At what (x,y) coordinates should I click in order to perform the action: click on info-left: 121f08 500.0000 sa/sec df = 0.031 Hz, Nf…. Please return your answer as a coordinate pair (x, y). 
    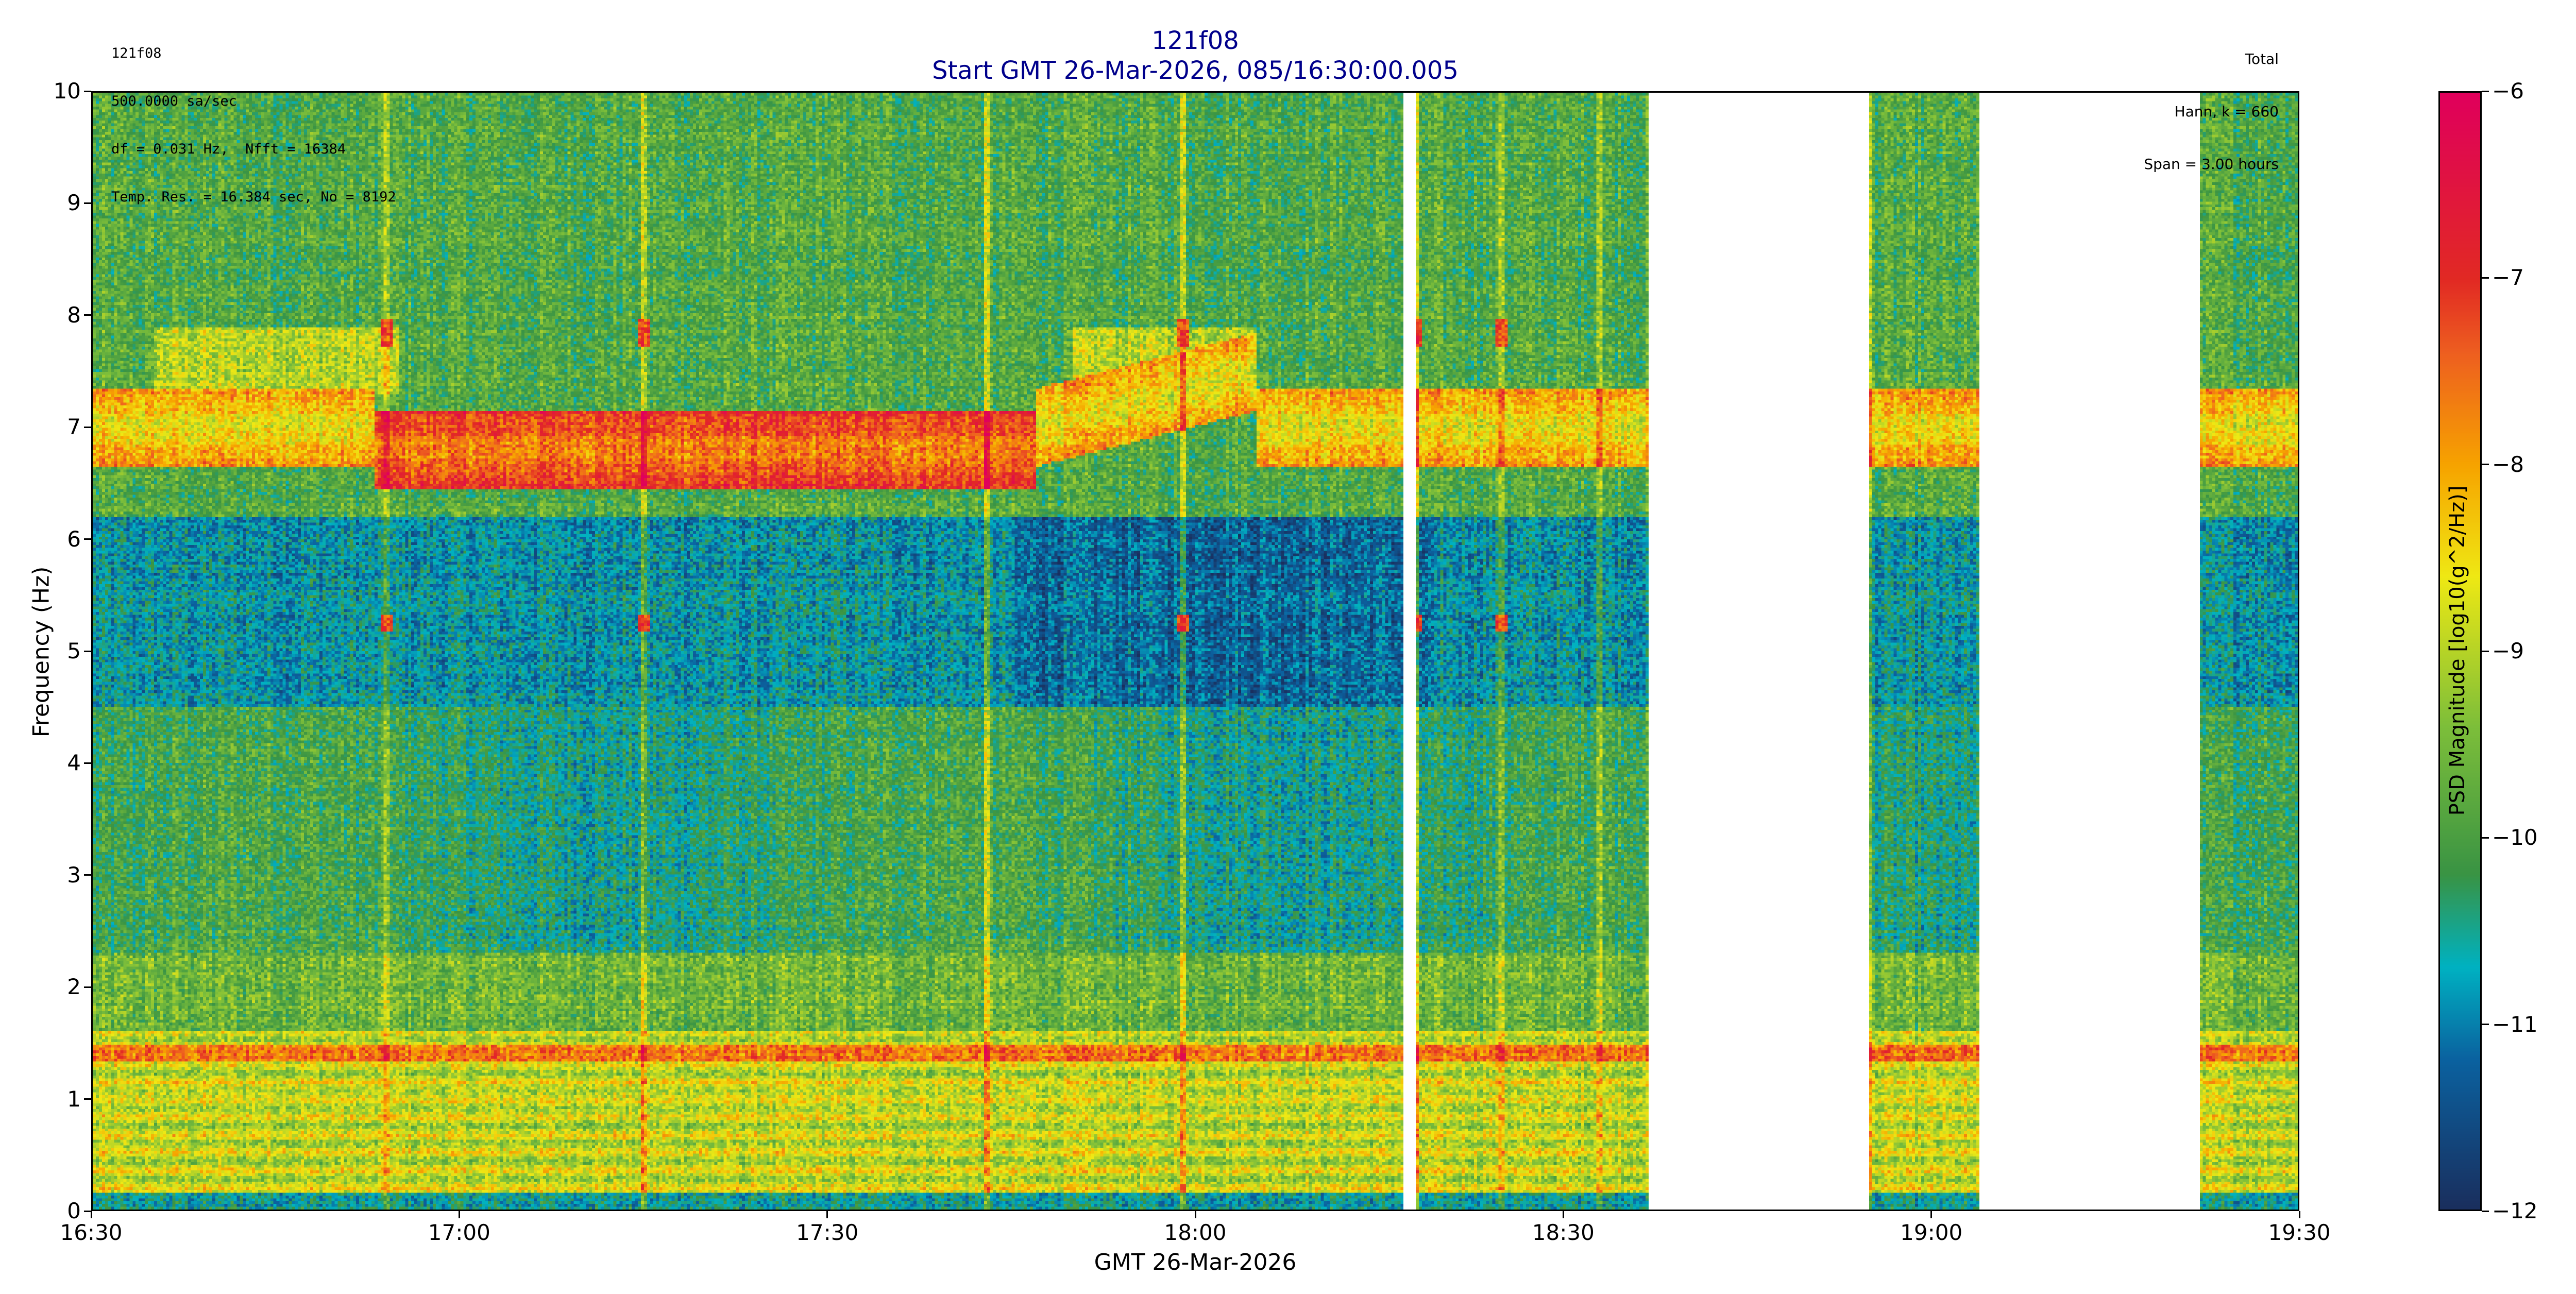
    Looking at the image, I should click on (253, 117).